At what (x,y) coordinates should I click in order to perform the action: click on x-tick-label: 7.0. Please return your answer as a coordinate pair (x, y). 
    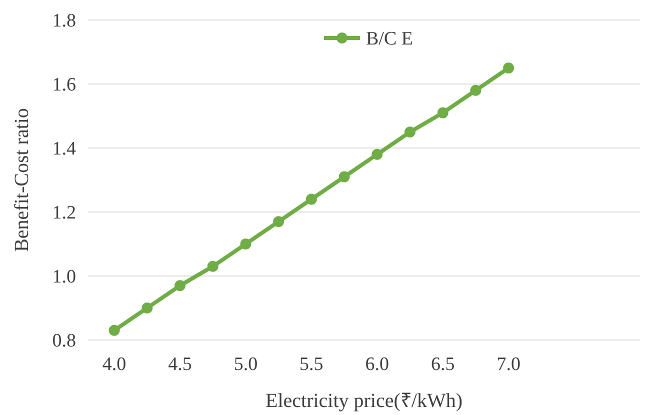
    Looking at the image, I should click on (508, 364).